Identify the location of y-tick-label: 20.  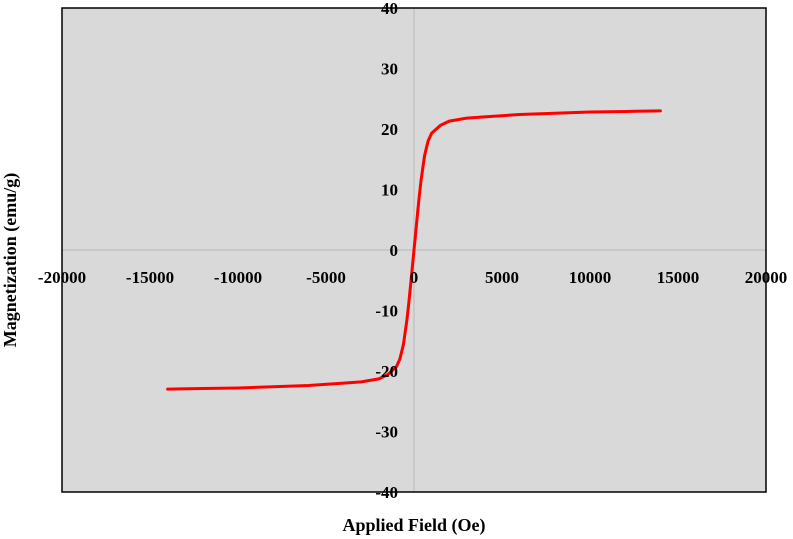
(389, 129).